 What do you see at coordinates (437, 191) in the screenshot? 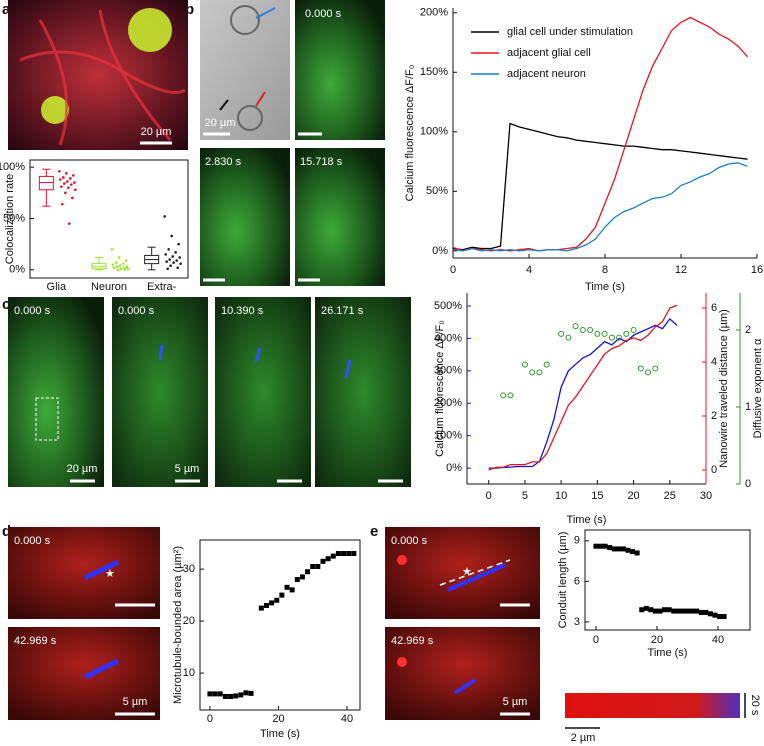
I see `y-tick-label: 50%` at bounding box center [437, 191].